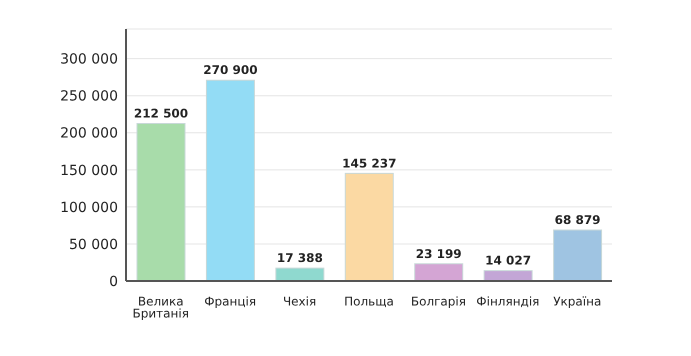 The height and width of the screenshot is (356, 691). I want to click on y-tick-label: 200 000, so click(89, 134).